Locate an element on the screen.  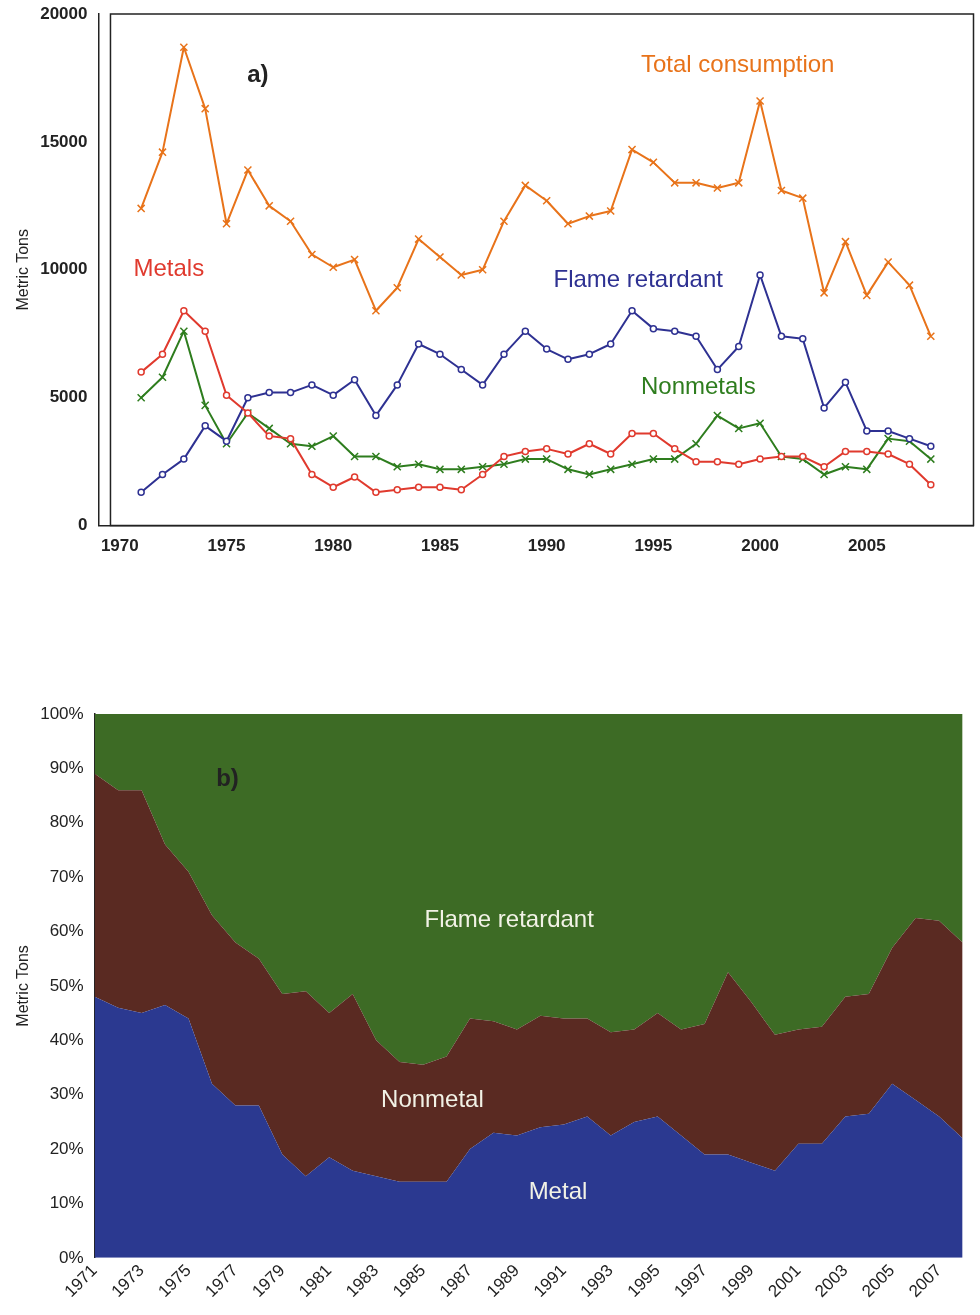
x-tick-label: 2005 is located at coordinates (866, 546).